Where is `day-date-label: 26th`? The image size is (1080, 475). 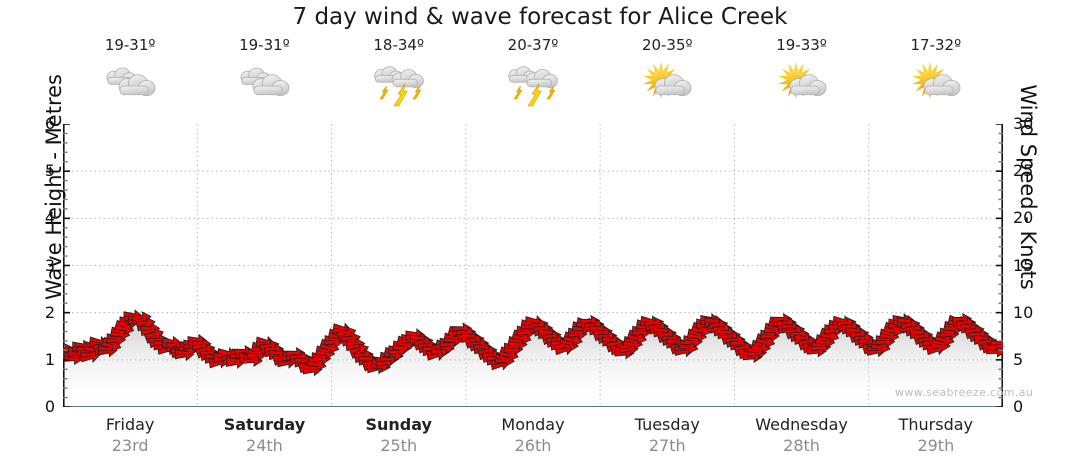
day-date-label: 26th is located at coordinates (533, 445).